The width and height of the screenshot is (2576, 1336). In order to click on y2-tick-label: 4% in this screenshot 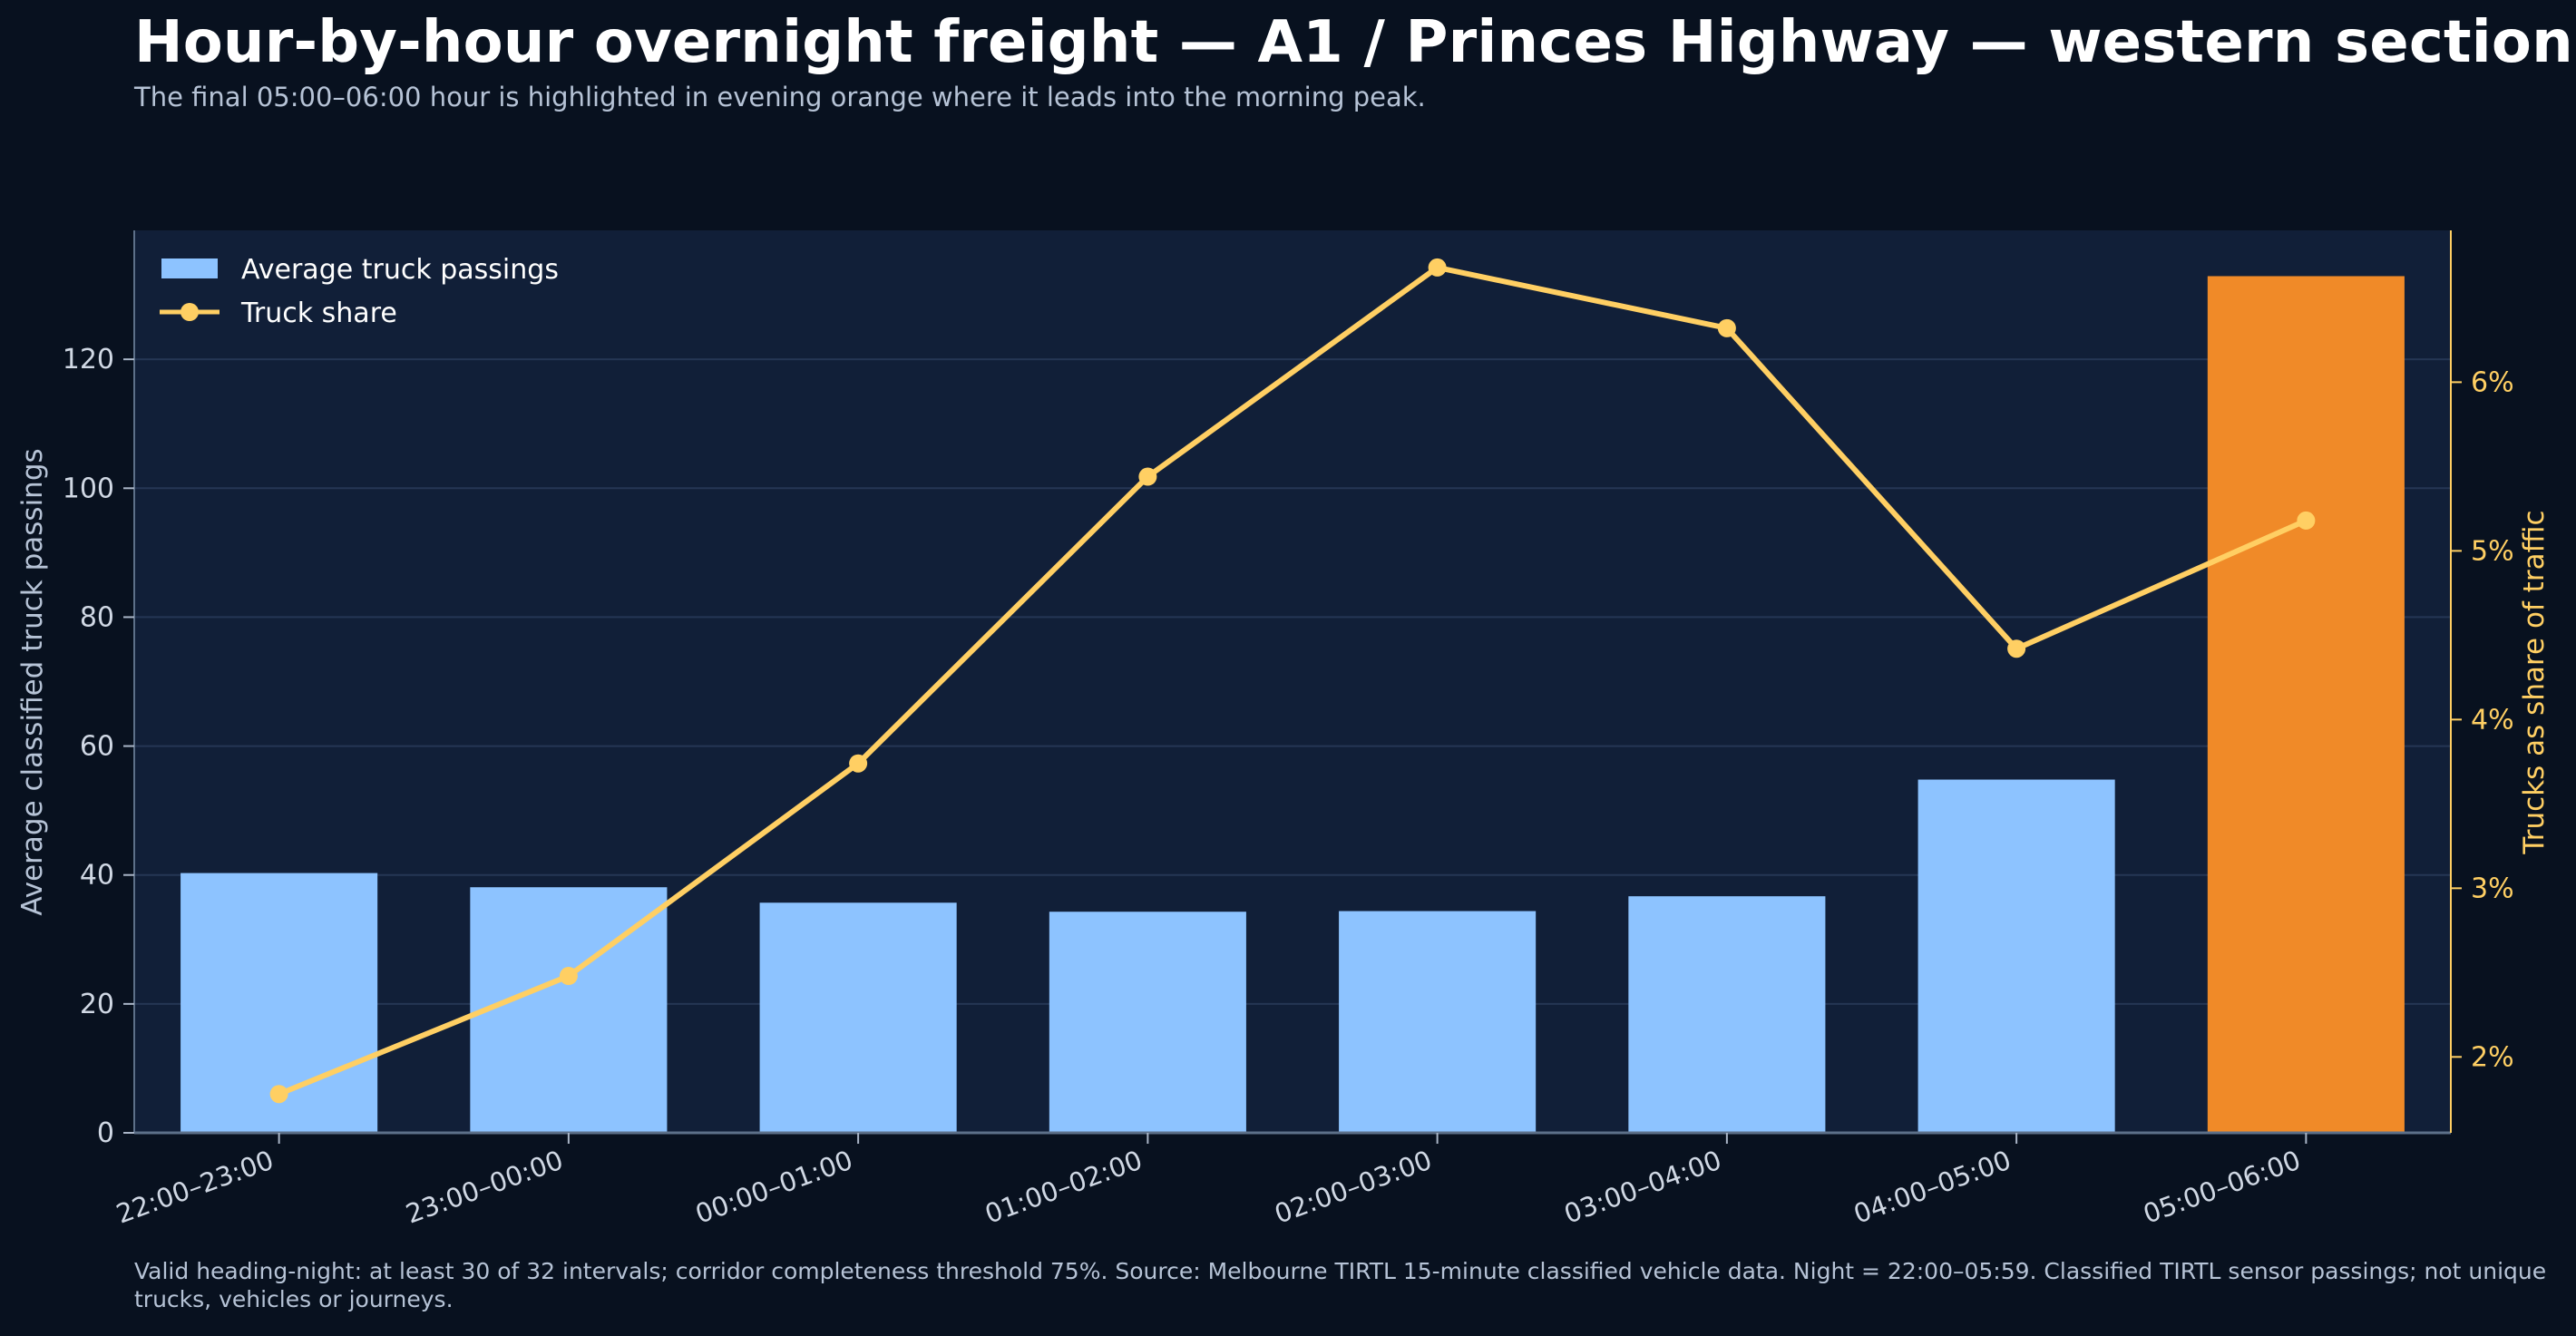, I will do `click(2492, 720)`.